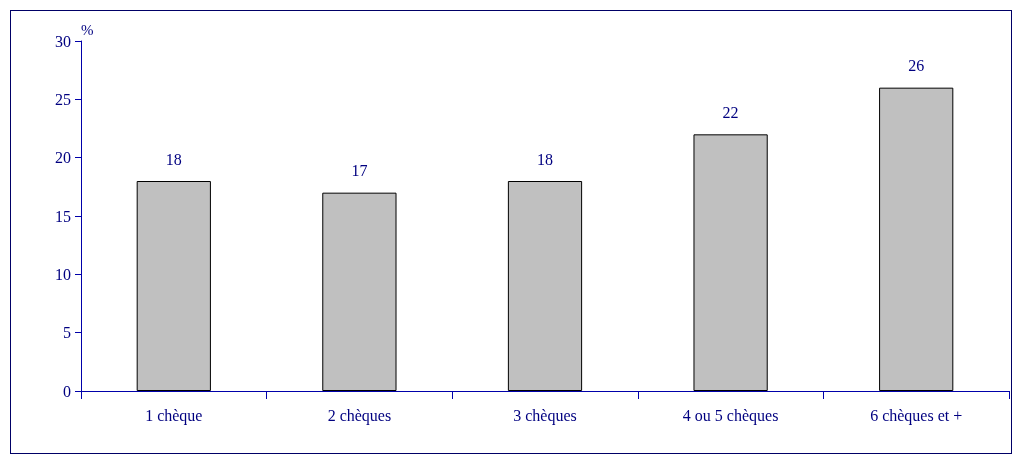  Describe the element at coordinates (359, 415) in the screenshot. I see `x-tick-label: 2 chèques` at that location.